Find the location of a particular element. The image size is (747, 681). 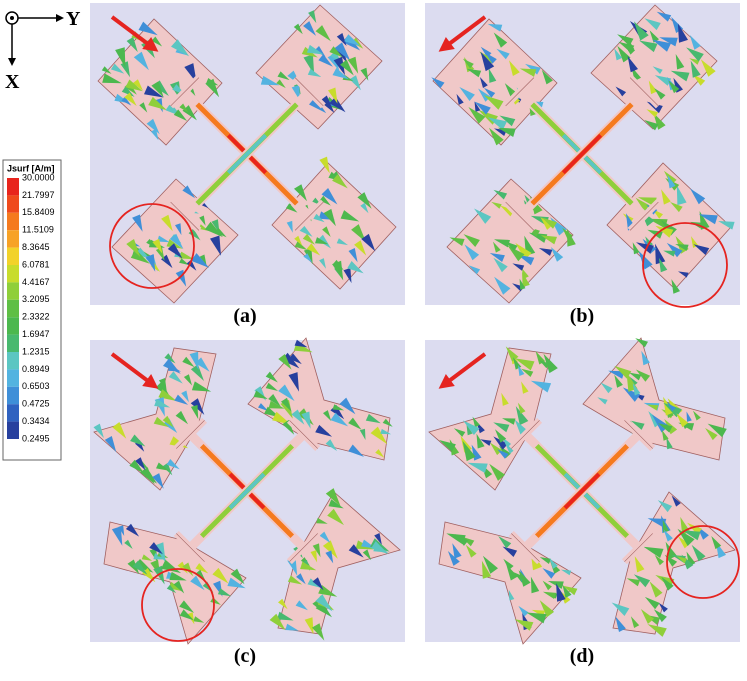

legend-tick-label: 0.6503 is located at coordinates (36, 386).